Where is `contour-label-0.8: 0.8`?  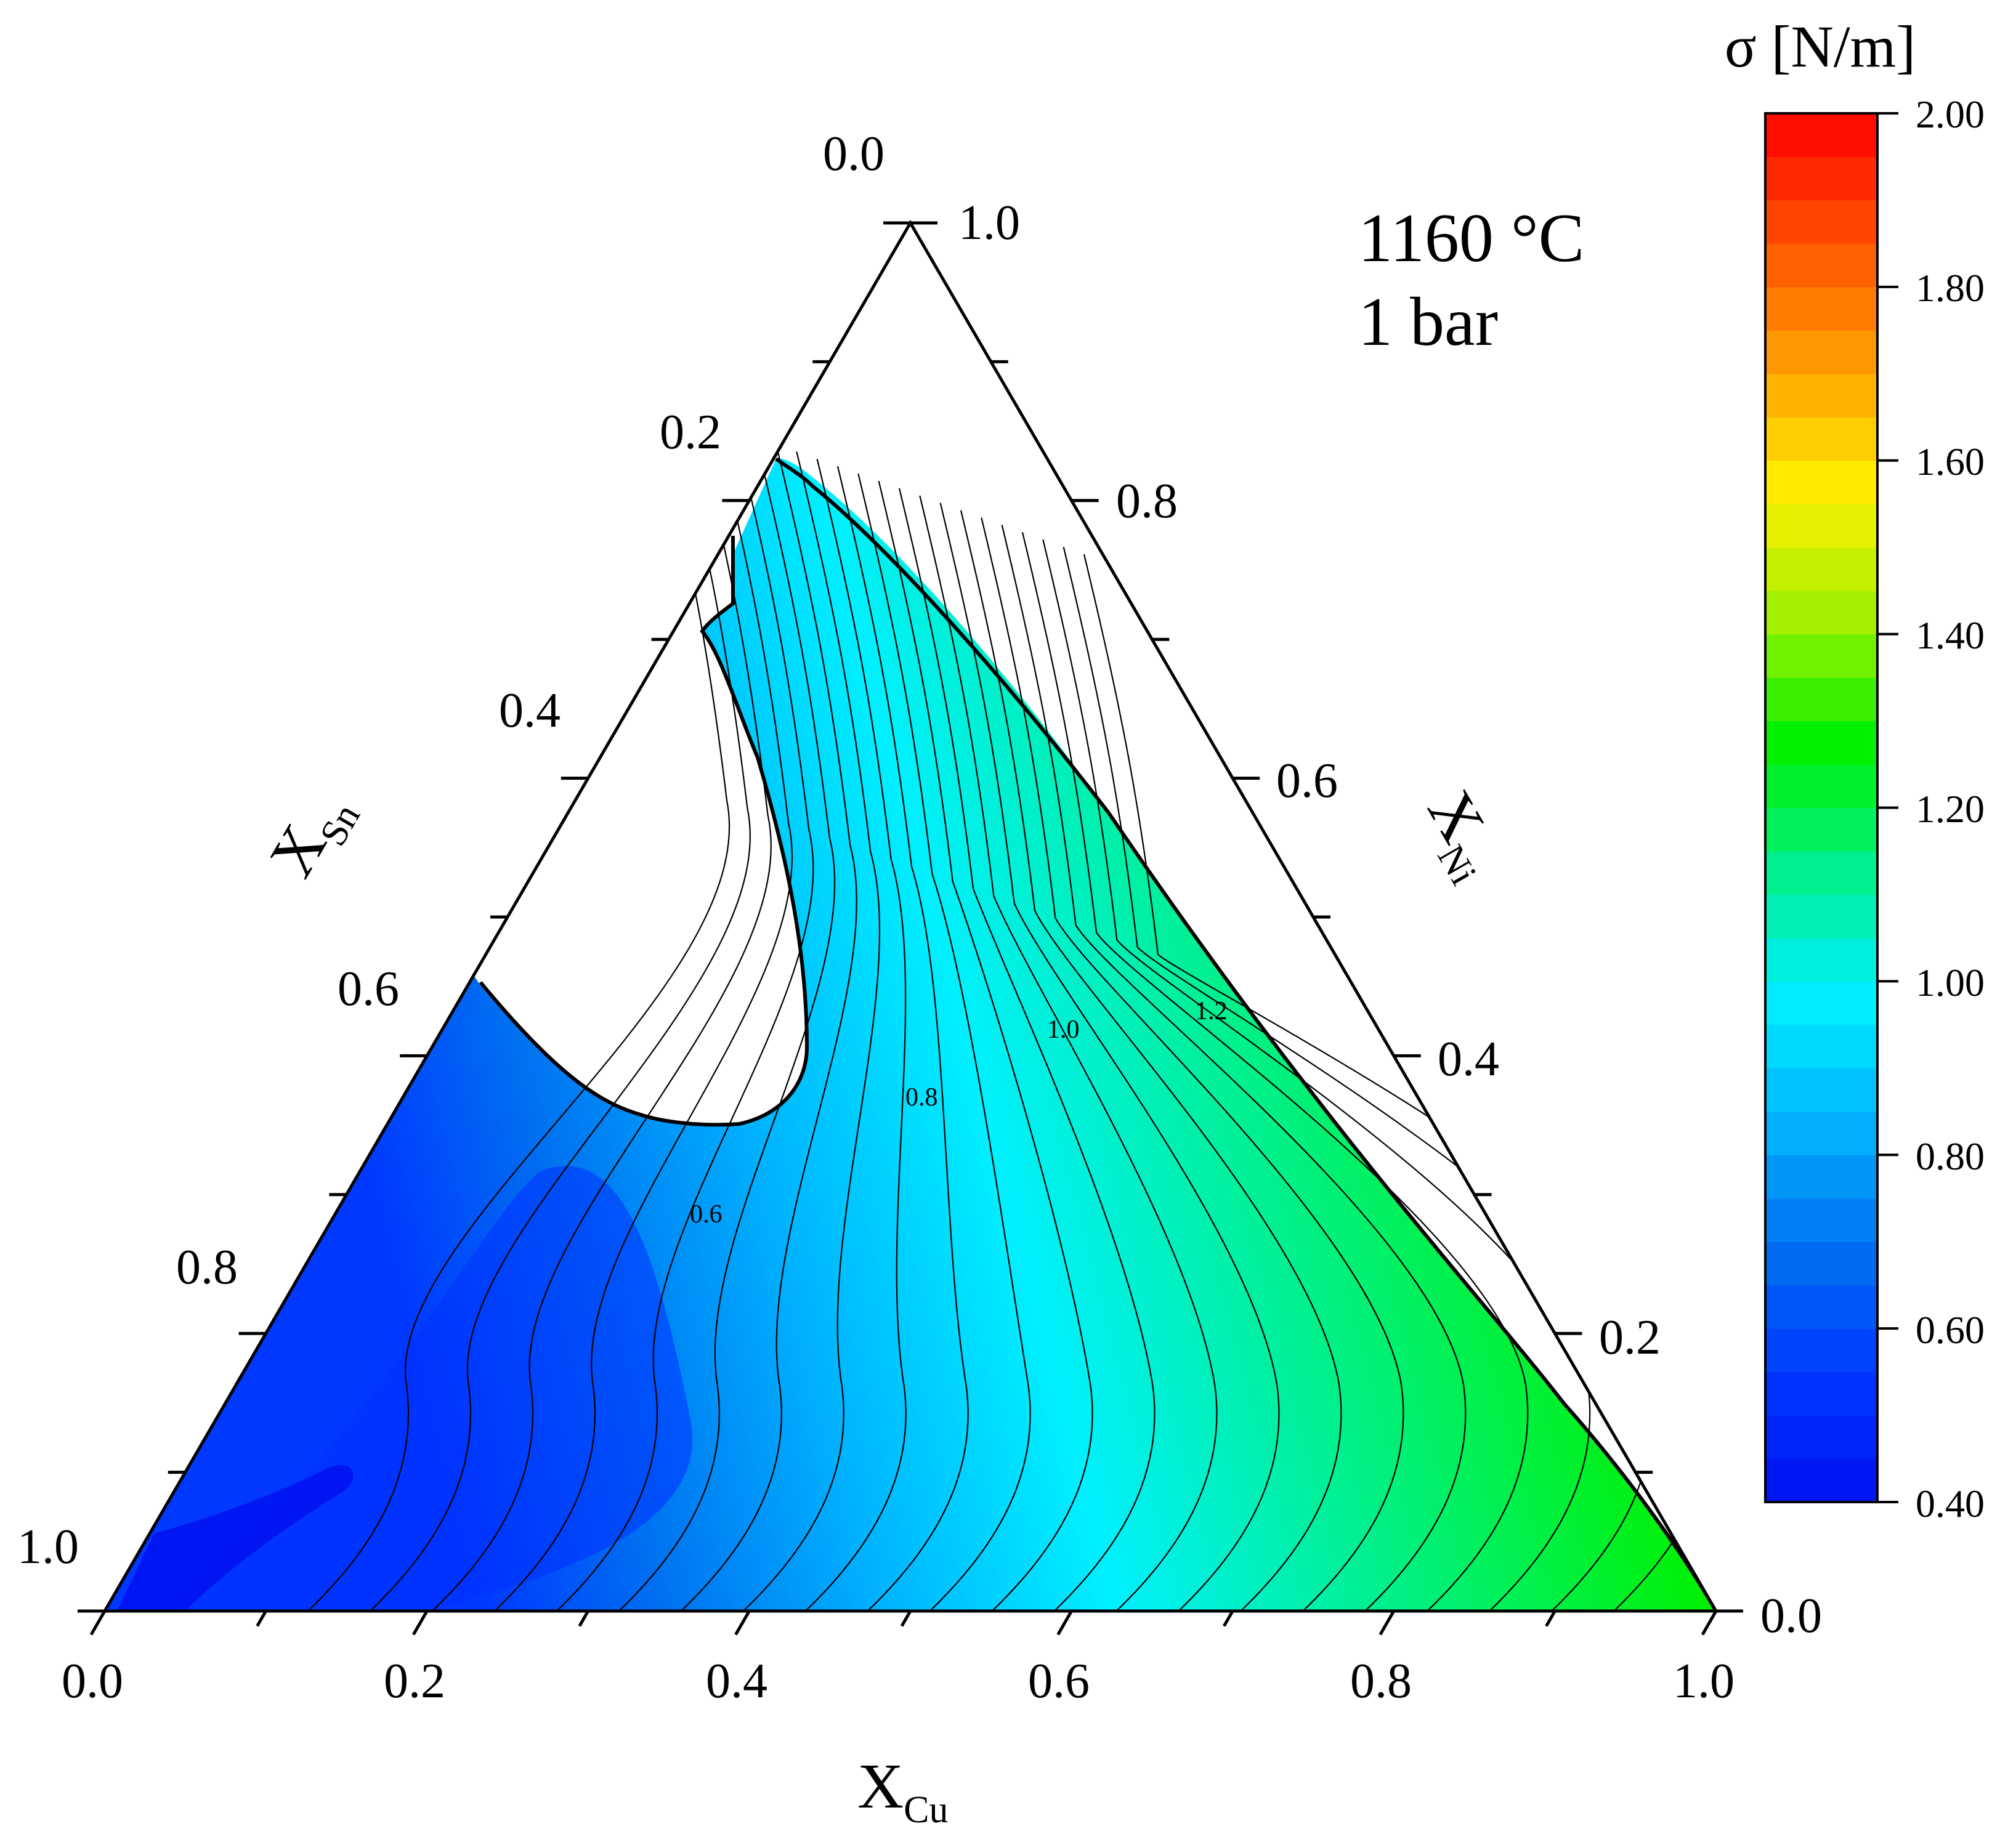
contour-label-0.8: 0.8 is located at coordinates (921, 1097).